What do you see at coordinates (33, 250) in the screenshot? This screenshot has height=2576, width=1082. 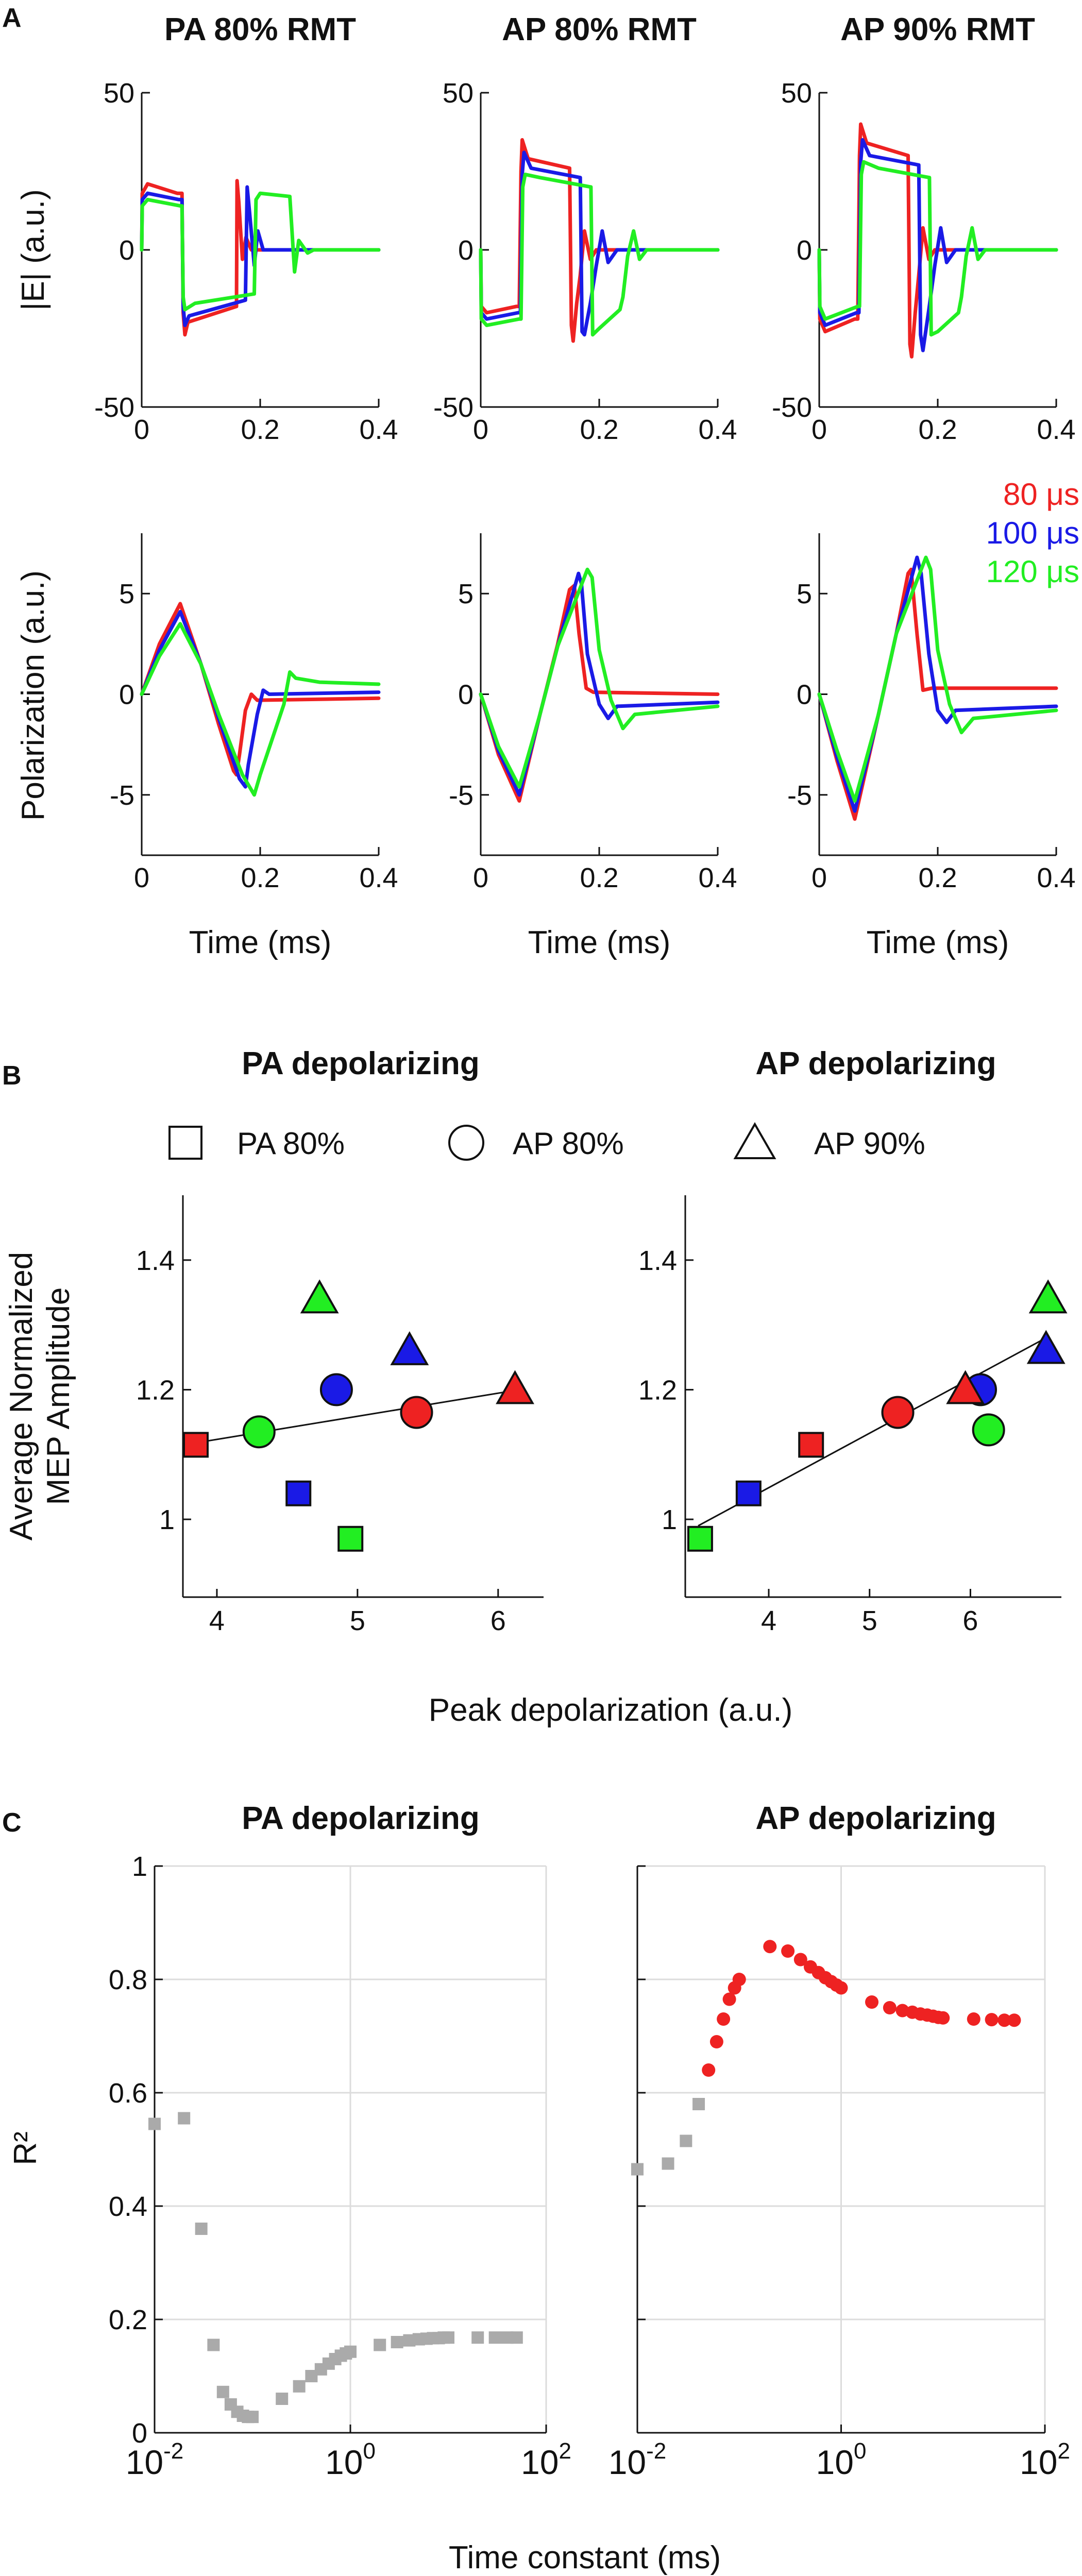 I see `panel-a-efield-ylabel: |E| (a.u.)` at bounding box center [33, 250].